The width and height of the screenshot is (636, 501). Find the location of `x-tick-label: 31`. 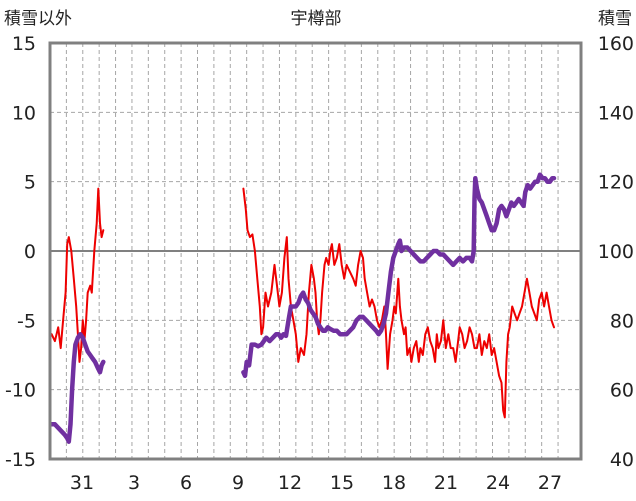

x-tick-label: 31 is located at coordinates (82, 483).